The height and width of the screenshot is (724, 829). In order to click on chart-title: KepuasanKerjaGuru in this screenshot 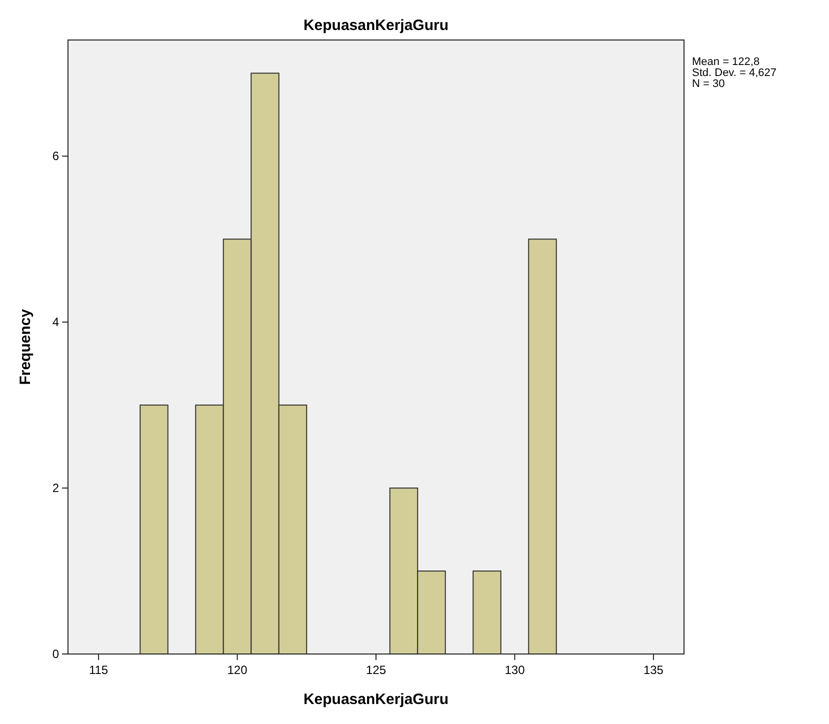, I will do `click(376, 25)`.